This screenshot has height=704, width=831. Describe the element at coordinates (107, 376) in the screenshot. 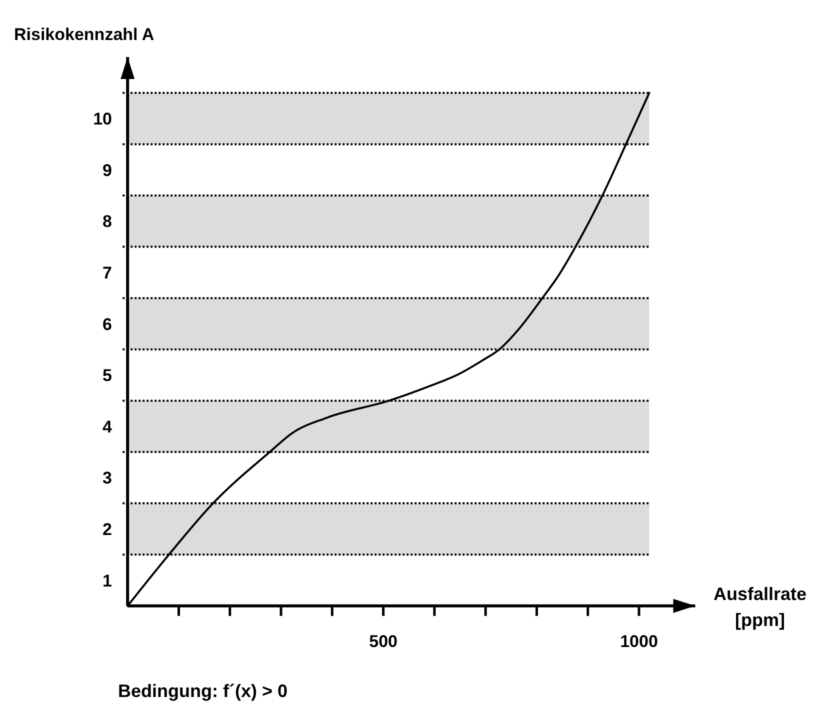

I see `y-tick-label: 5` at that location.